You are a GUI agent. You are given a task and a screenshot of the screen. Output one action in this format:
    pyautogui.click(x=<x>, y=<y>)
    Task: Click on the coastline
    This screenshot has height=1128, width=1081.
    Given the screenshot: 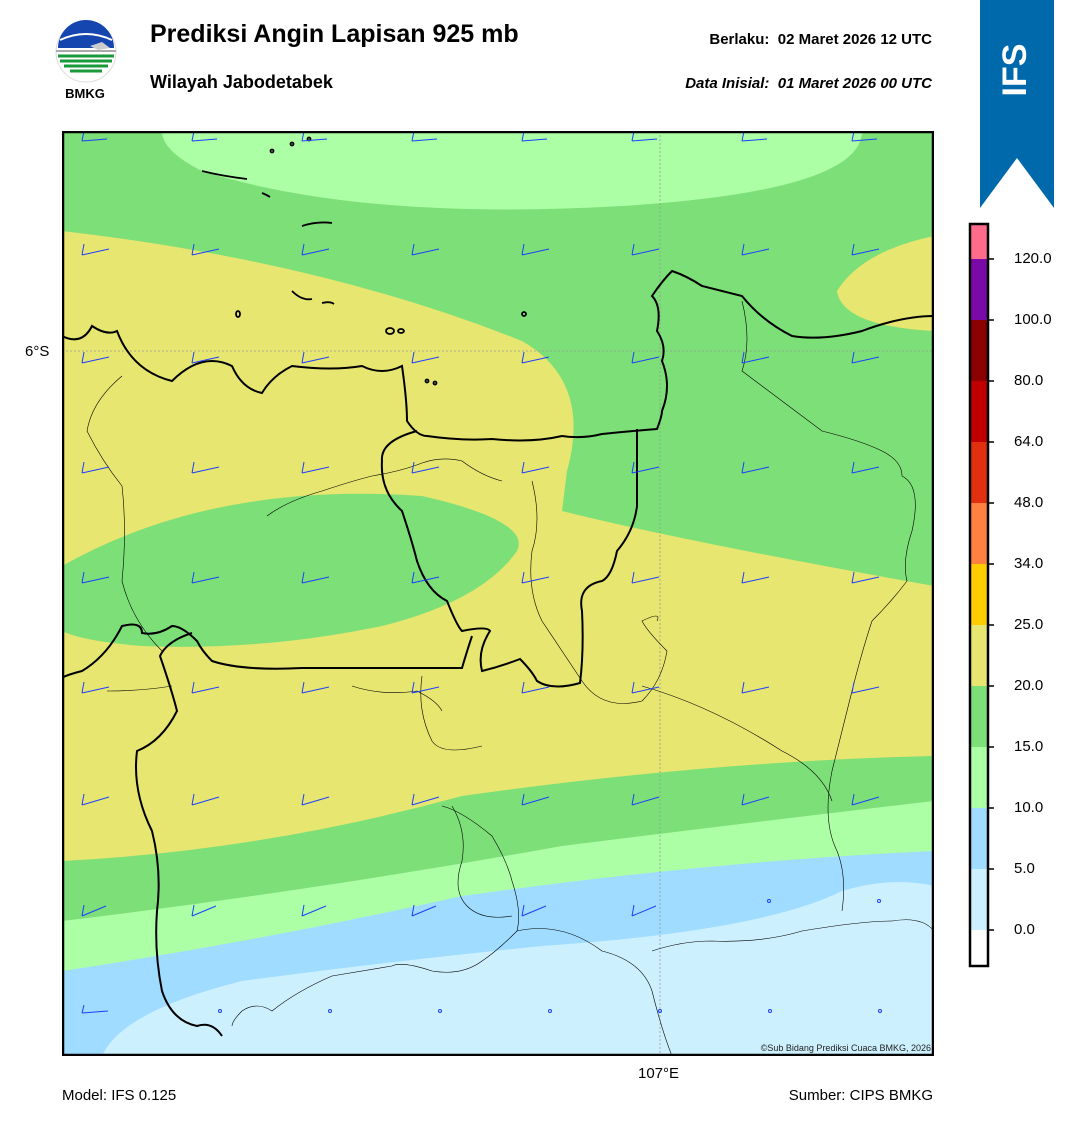 What is the action you would take?
    pyautogui.click(x=498, y=355)
    